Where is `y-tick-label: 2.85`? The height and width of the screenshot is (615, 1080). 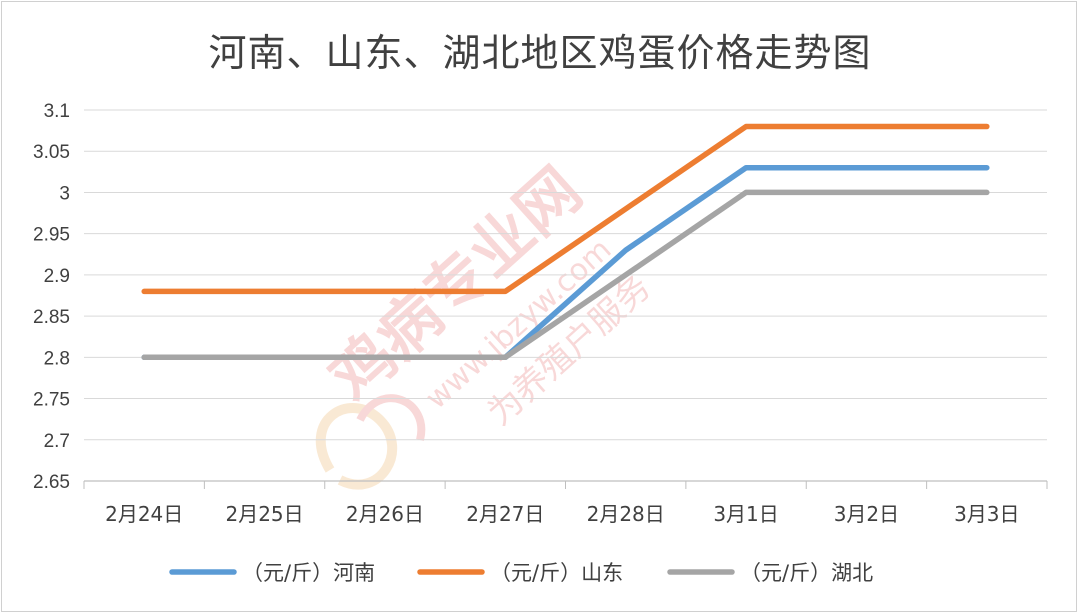
y-tick-label: 2.85 is located at coordinates (51, 317).